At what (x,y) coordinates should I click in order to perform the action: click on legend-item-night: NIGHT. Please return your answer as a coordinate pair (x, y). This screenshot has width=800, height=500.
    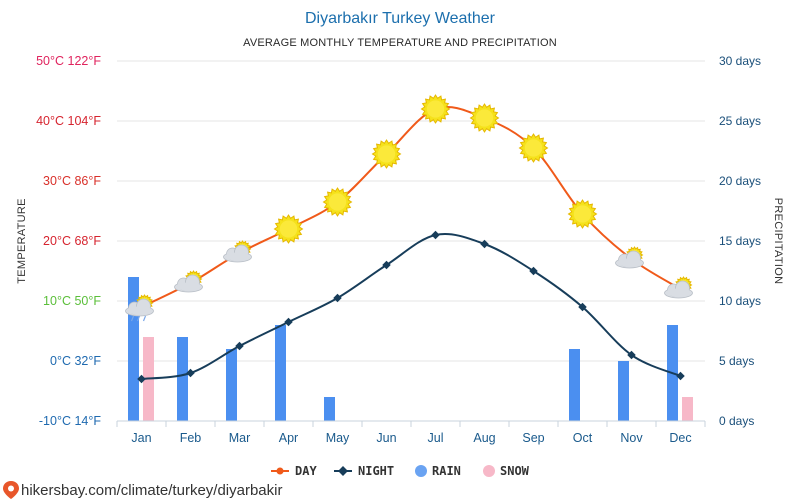
    Looking at the image, I should click on (364, 471).